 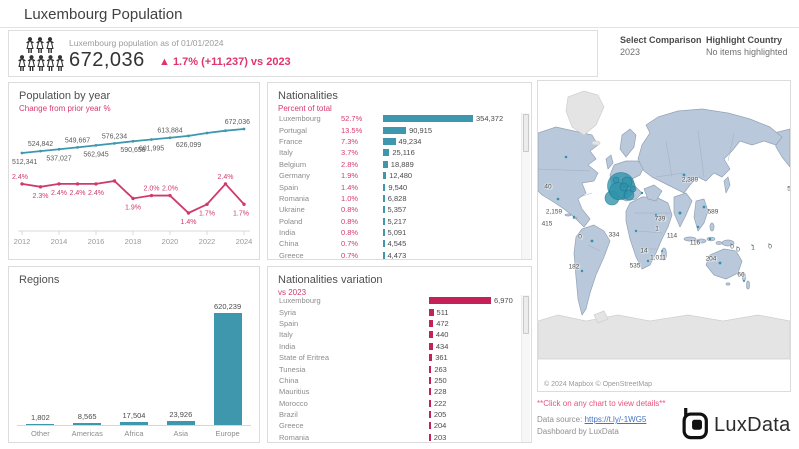 I want to click on nationalities-scrollbar-thumb, so click(x=526, y=133).